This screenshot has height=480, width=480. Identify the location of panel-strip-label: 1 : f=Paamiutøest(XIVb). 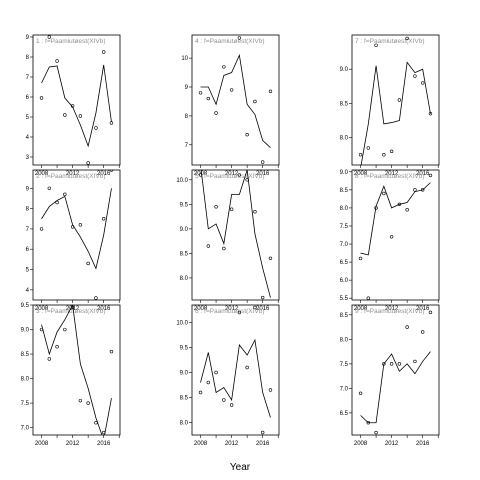
(71, 41).